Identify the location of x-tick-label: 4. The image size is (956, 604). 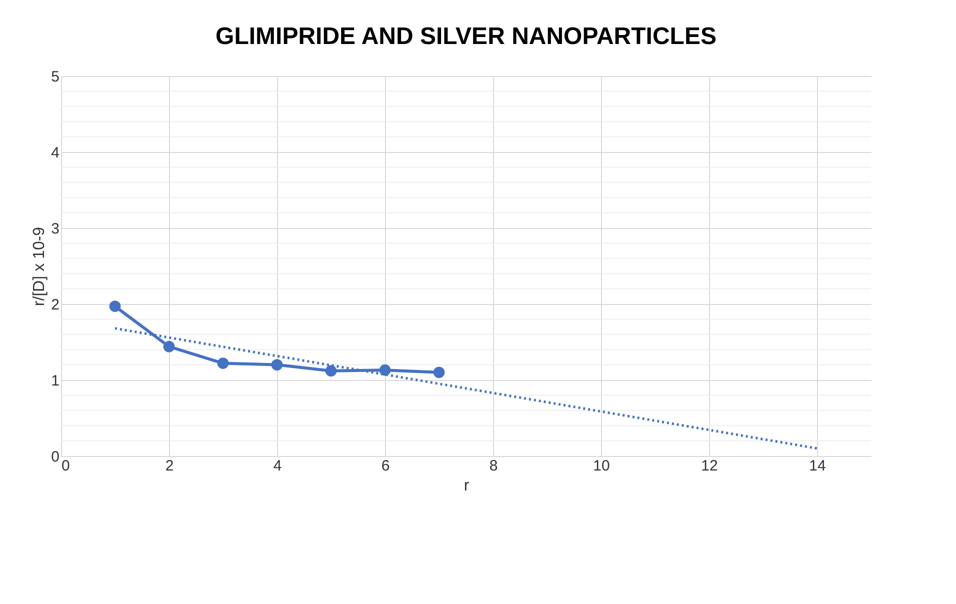
(277, 466).